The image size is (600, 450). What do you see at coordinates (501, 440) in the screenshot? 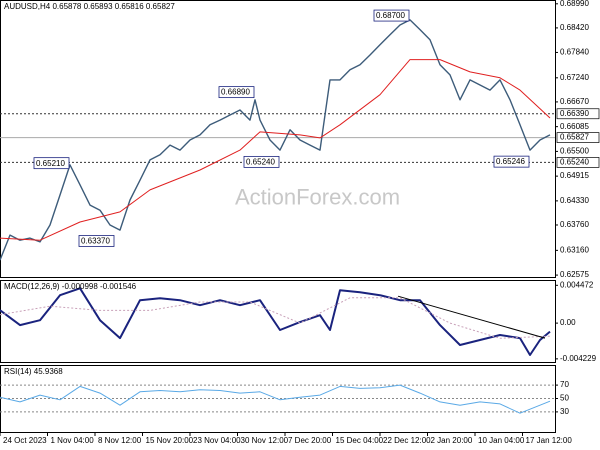
I see `x-tick-label: 10 Jan 04:00` at bounding box center [501, 440].